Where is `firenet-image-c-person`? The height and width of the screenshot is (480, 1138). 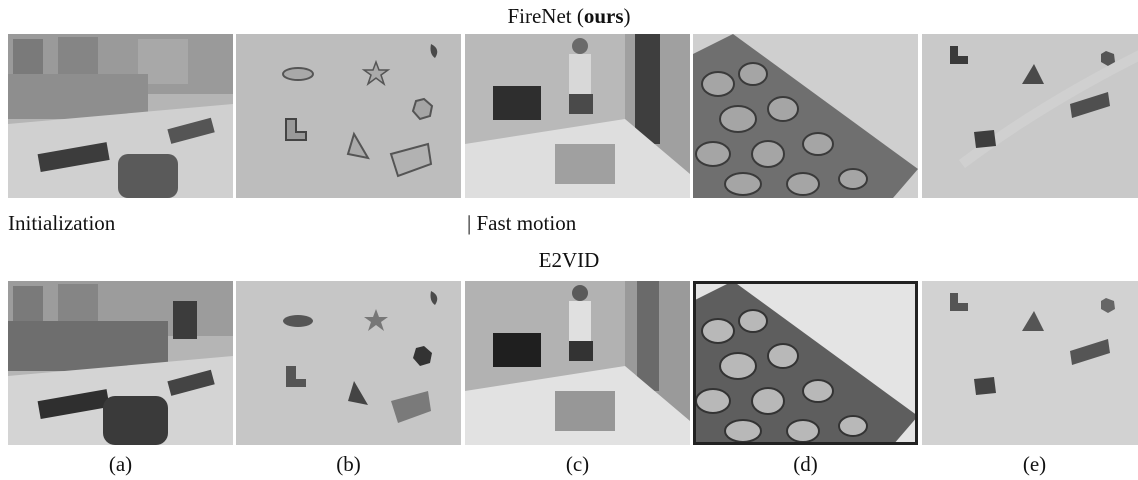 firenet-image-c-person is located at coordinates (577, 116).